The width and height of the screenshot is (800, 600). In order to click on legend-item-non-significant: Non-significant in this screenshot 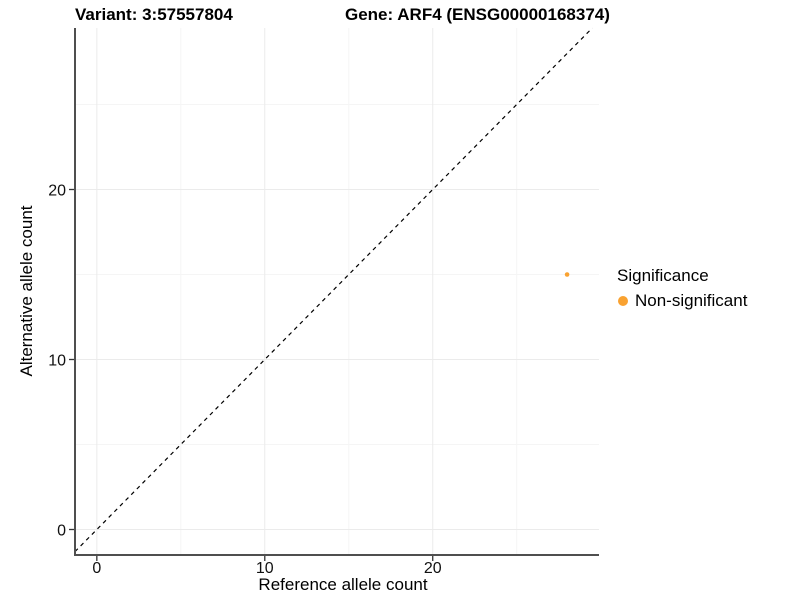, I will do `click(682, 301)`.